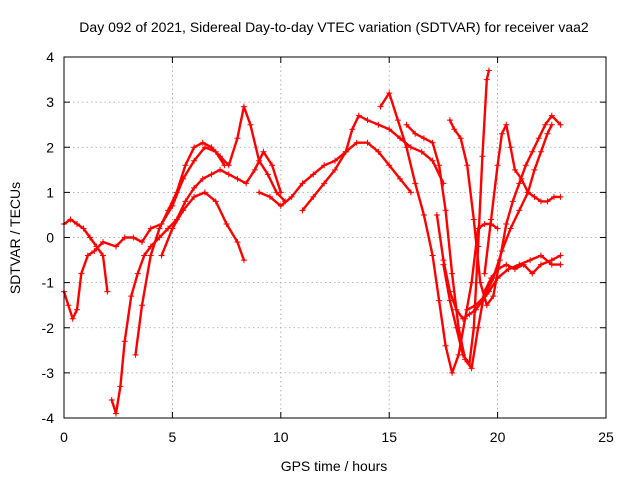  I want to click on x-tick-label: 5, so click(173, 437).